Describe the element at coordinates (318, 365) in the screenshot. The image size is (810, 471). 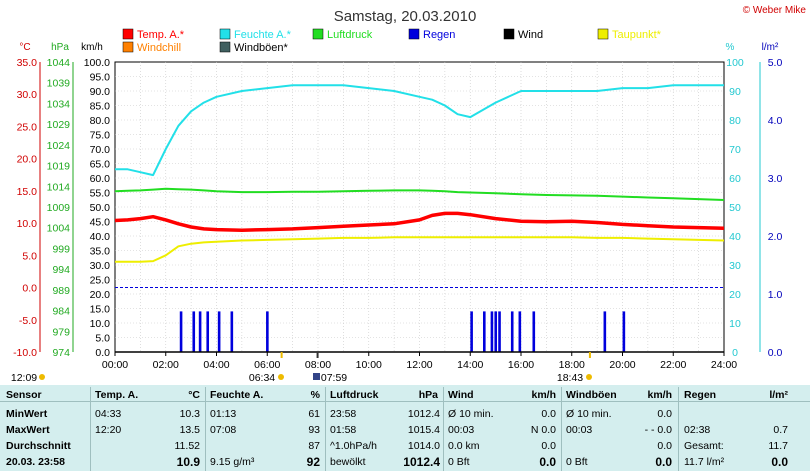
I see `tick-x: 08:00` at that location.